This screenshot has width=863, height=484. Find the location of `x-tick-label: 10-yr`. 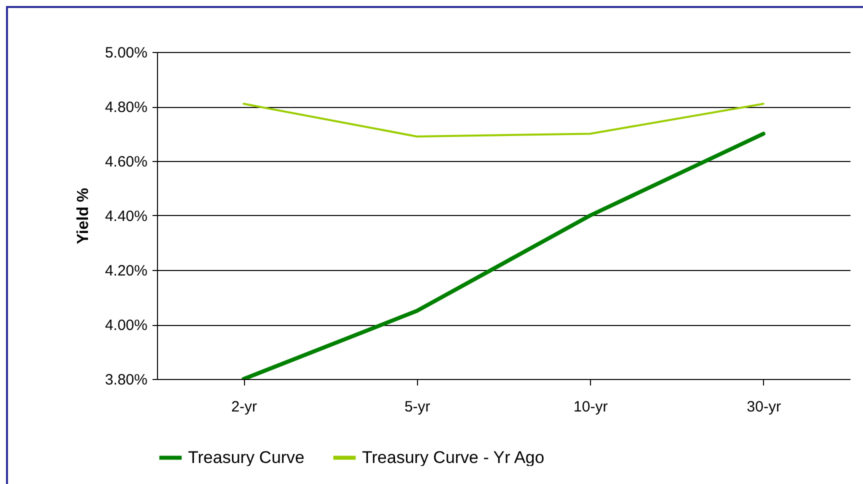

x-tick-label: 10-yr is located at coordinates (591, 407).